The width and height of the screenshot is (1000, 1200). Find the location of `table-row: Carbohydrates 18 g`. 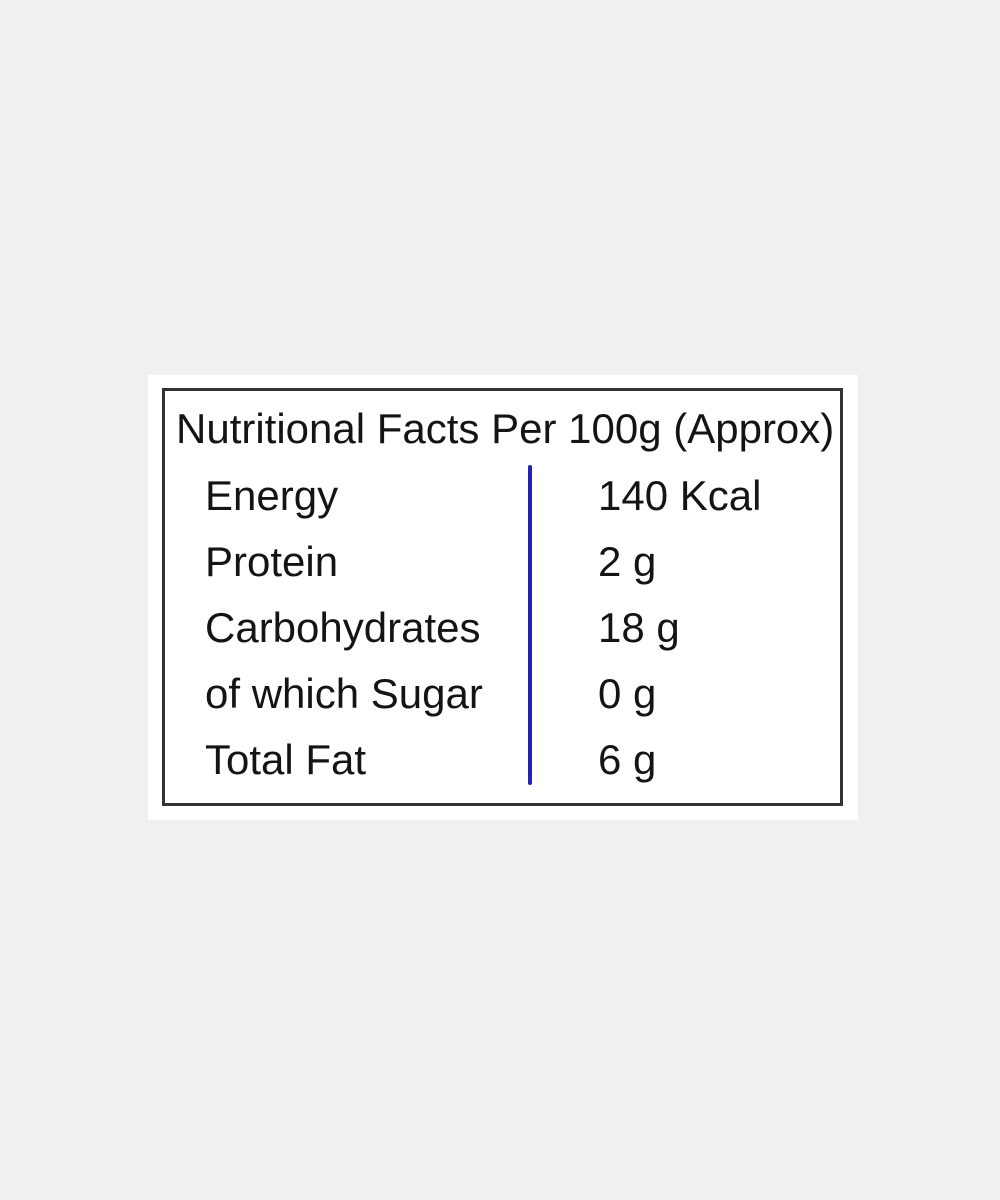

table-row: Carbohydrates 18 g is located at coordinates (502, 628).